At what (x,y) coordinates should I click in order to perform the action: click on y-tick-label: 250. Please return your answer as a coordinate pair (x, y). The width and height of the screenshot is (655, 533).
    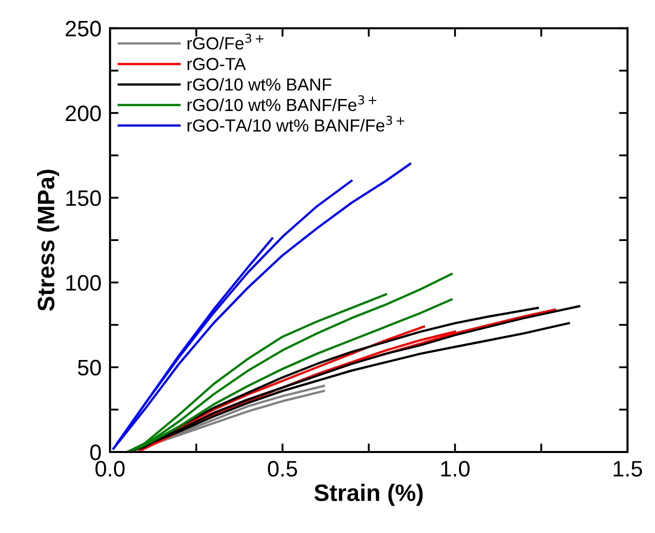
    Looking at the image, I should click on (83, 28).